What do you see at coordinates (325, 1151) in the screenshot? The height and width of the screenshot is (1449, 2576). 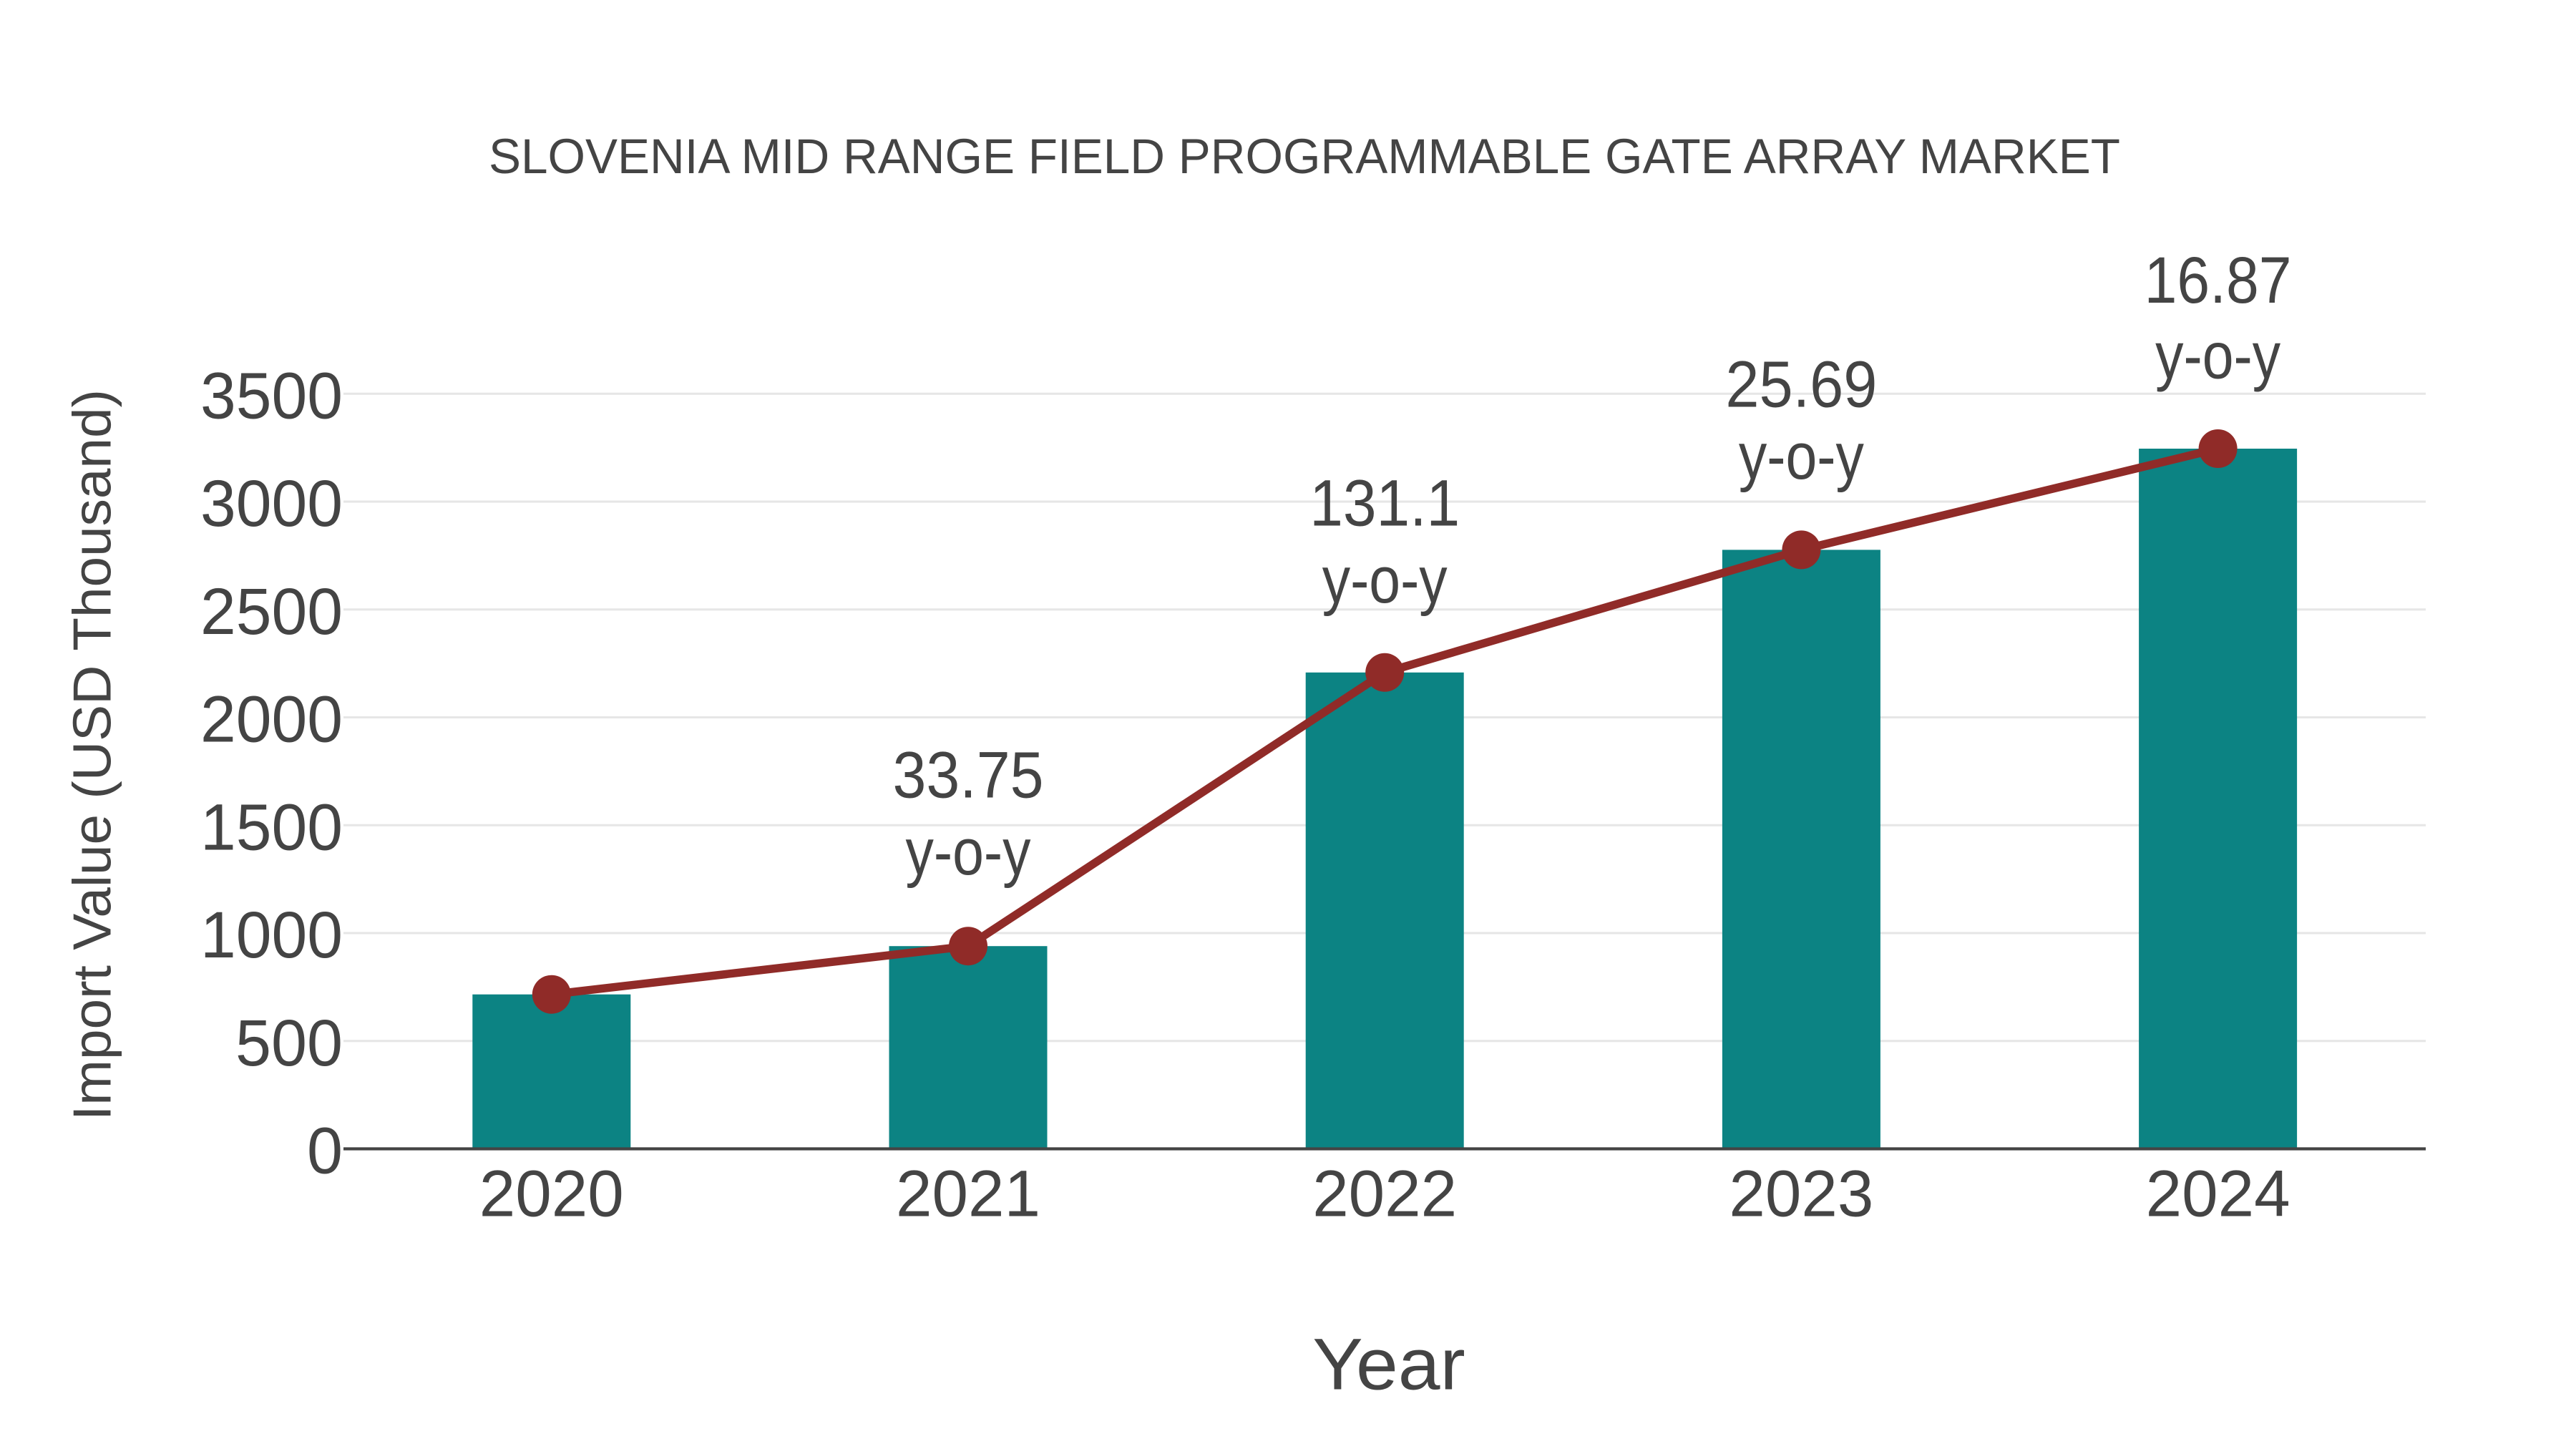 I see `svg-text: 0` at bounding box center [325, 1151].